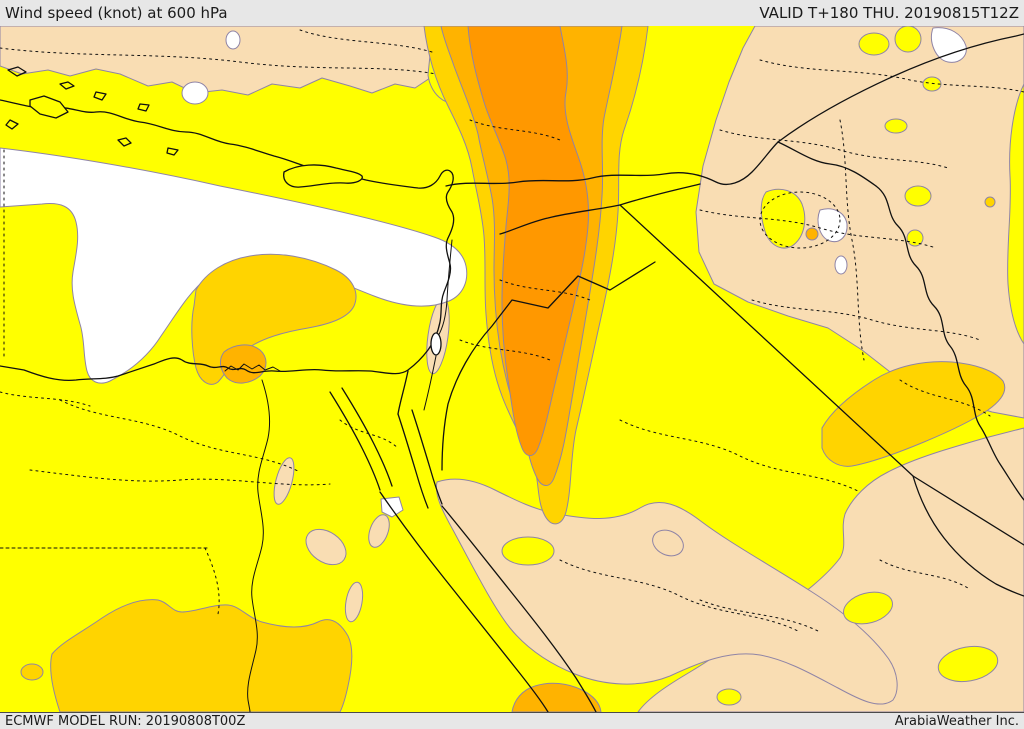 The image size is (1024, 729). What do you see at coordinates (889, 13) in the screenshot?
I see `valid-time-label: VALID T+180 THU. 20190815T12Z` at bounding box center [889, 13].